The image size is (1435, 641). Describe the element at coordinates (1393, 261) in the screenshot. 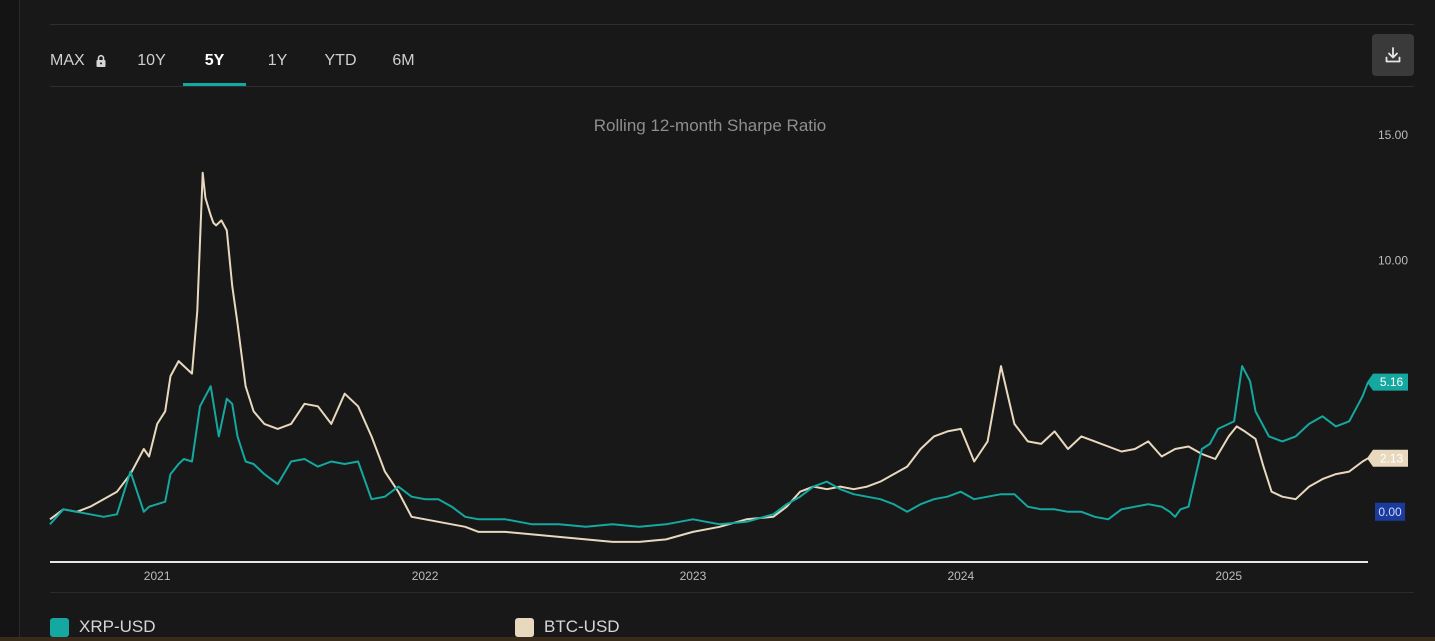

I see `y-tick-label-1: 10.00` at that location.